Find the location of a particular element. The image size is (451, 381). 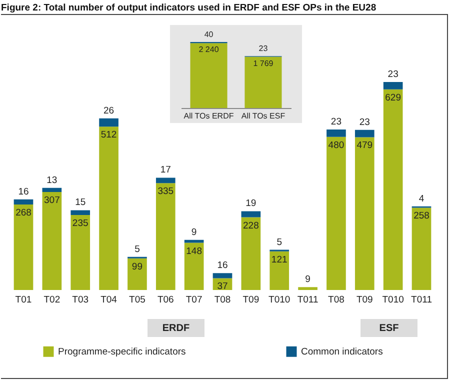

data-label: 121 is located at coordinates (279, 260).